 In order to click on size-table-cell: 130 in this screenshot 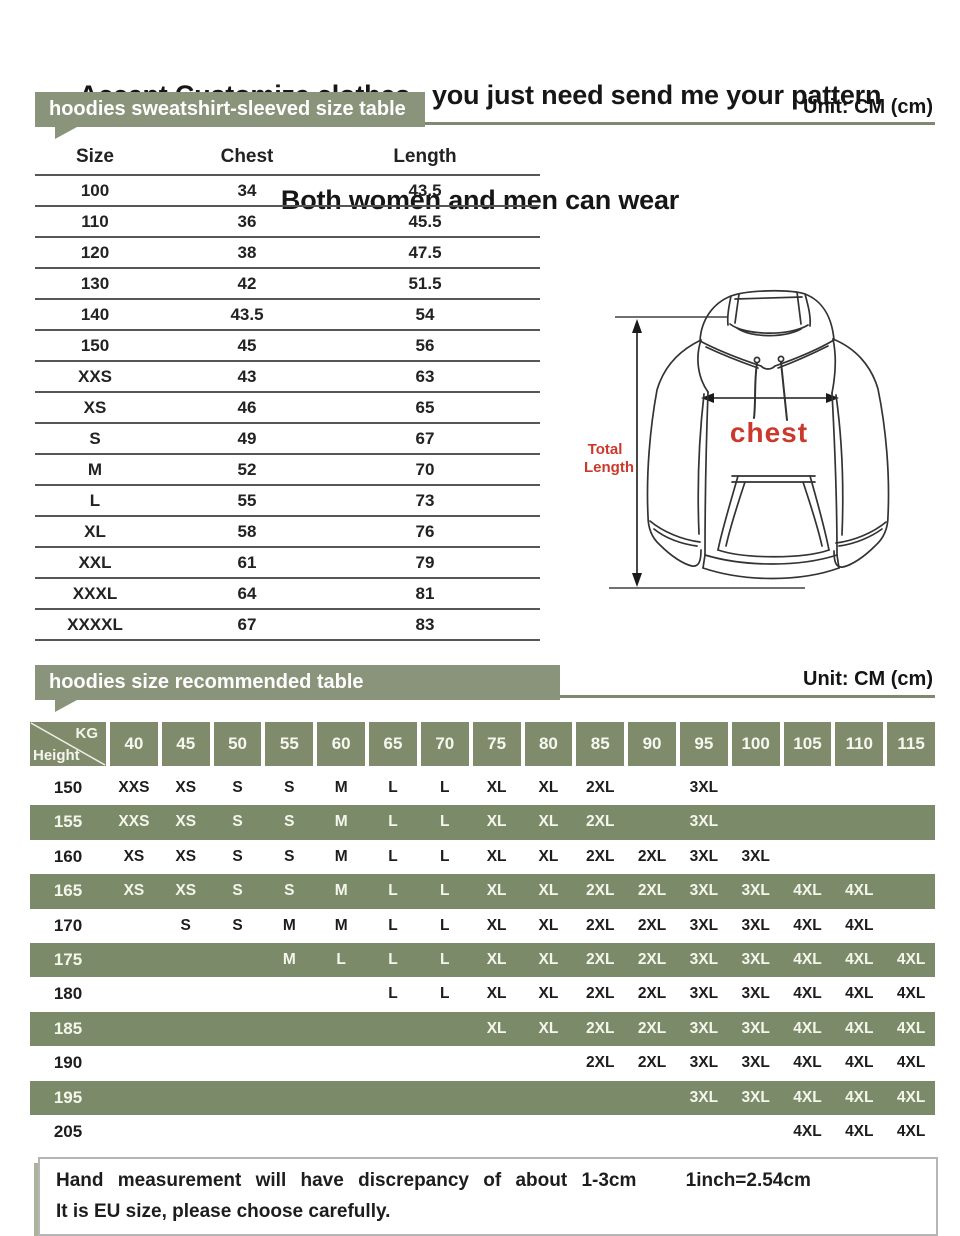, I will do `click(95, 283)`.